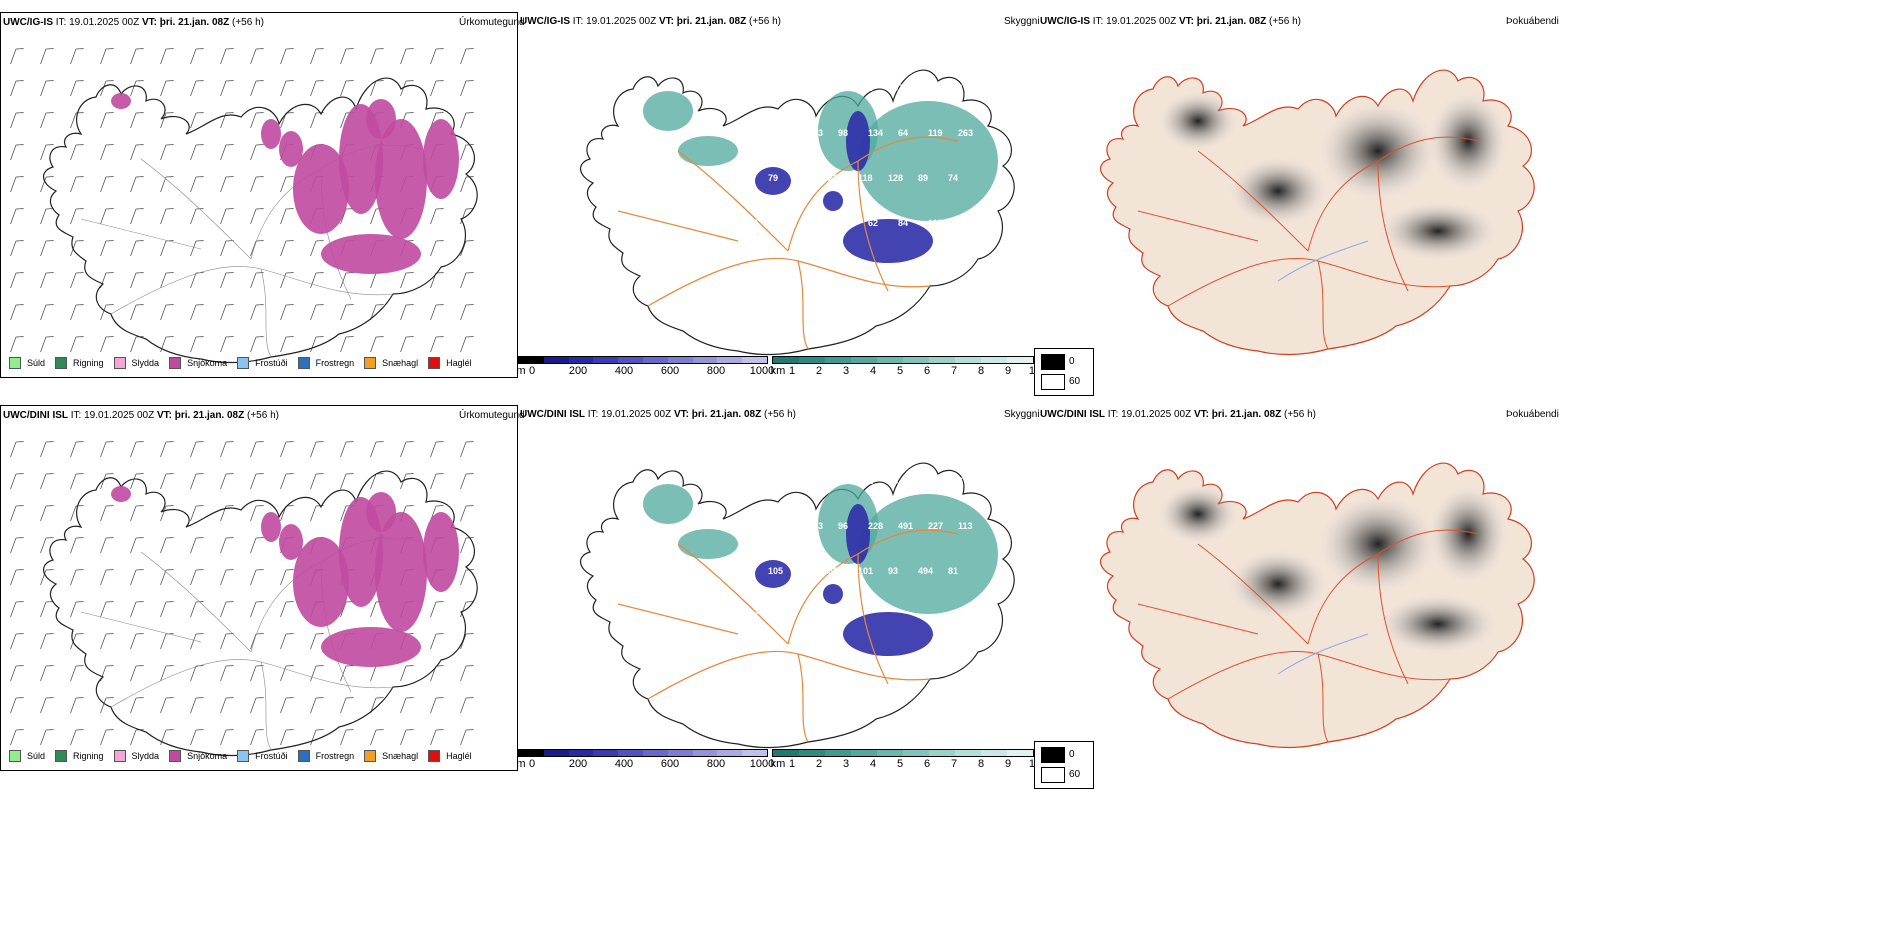  I want to click on legend-item: Snjókoma, so click(198, 756).